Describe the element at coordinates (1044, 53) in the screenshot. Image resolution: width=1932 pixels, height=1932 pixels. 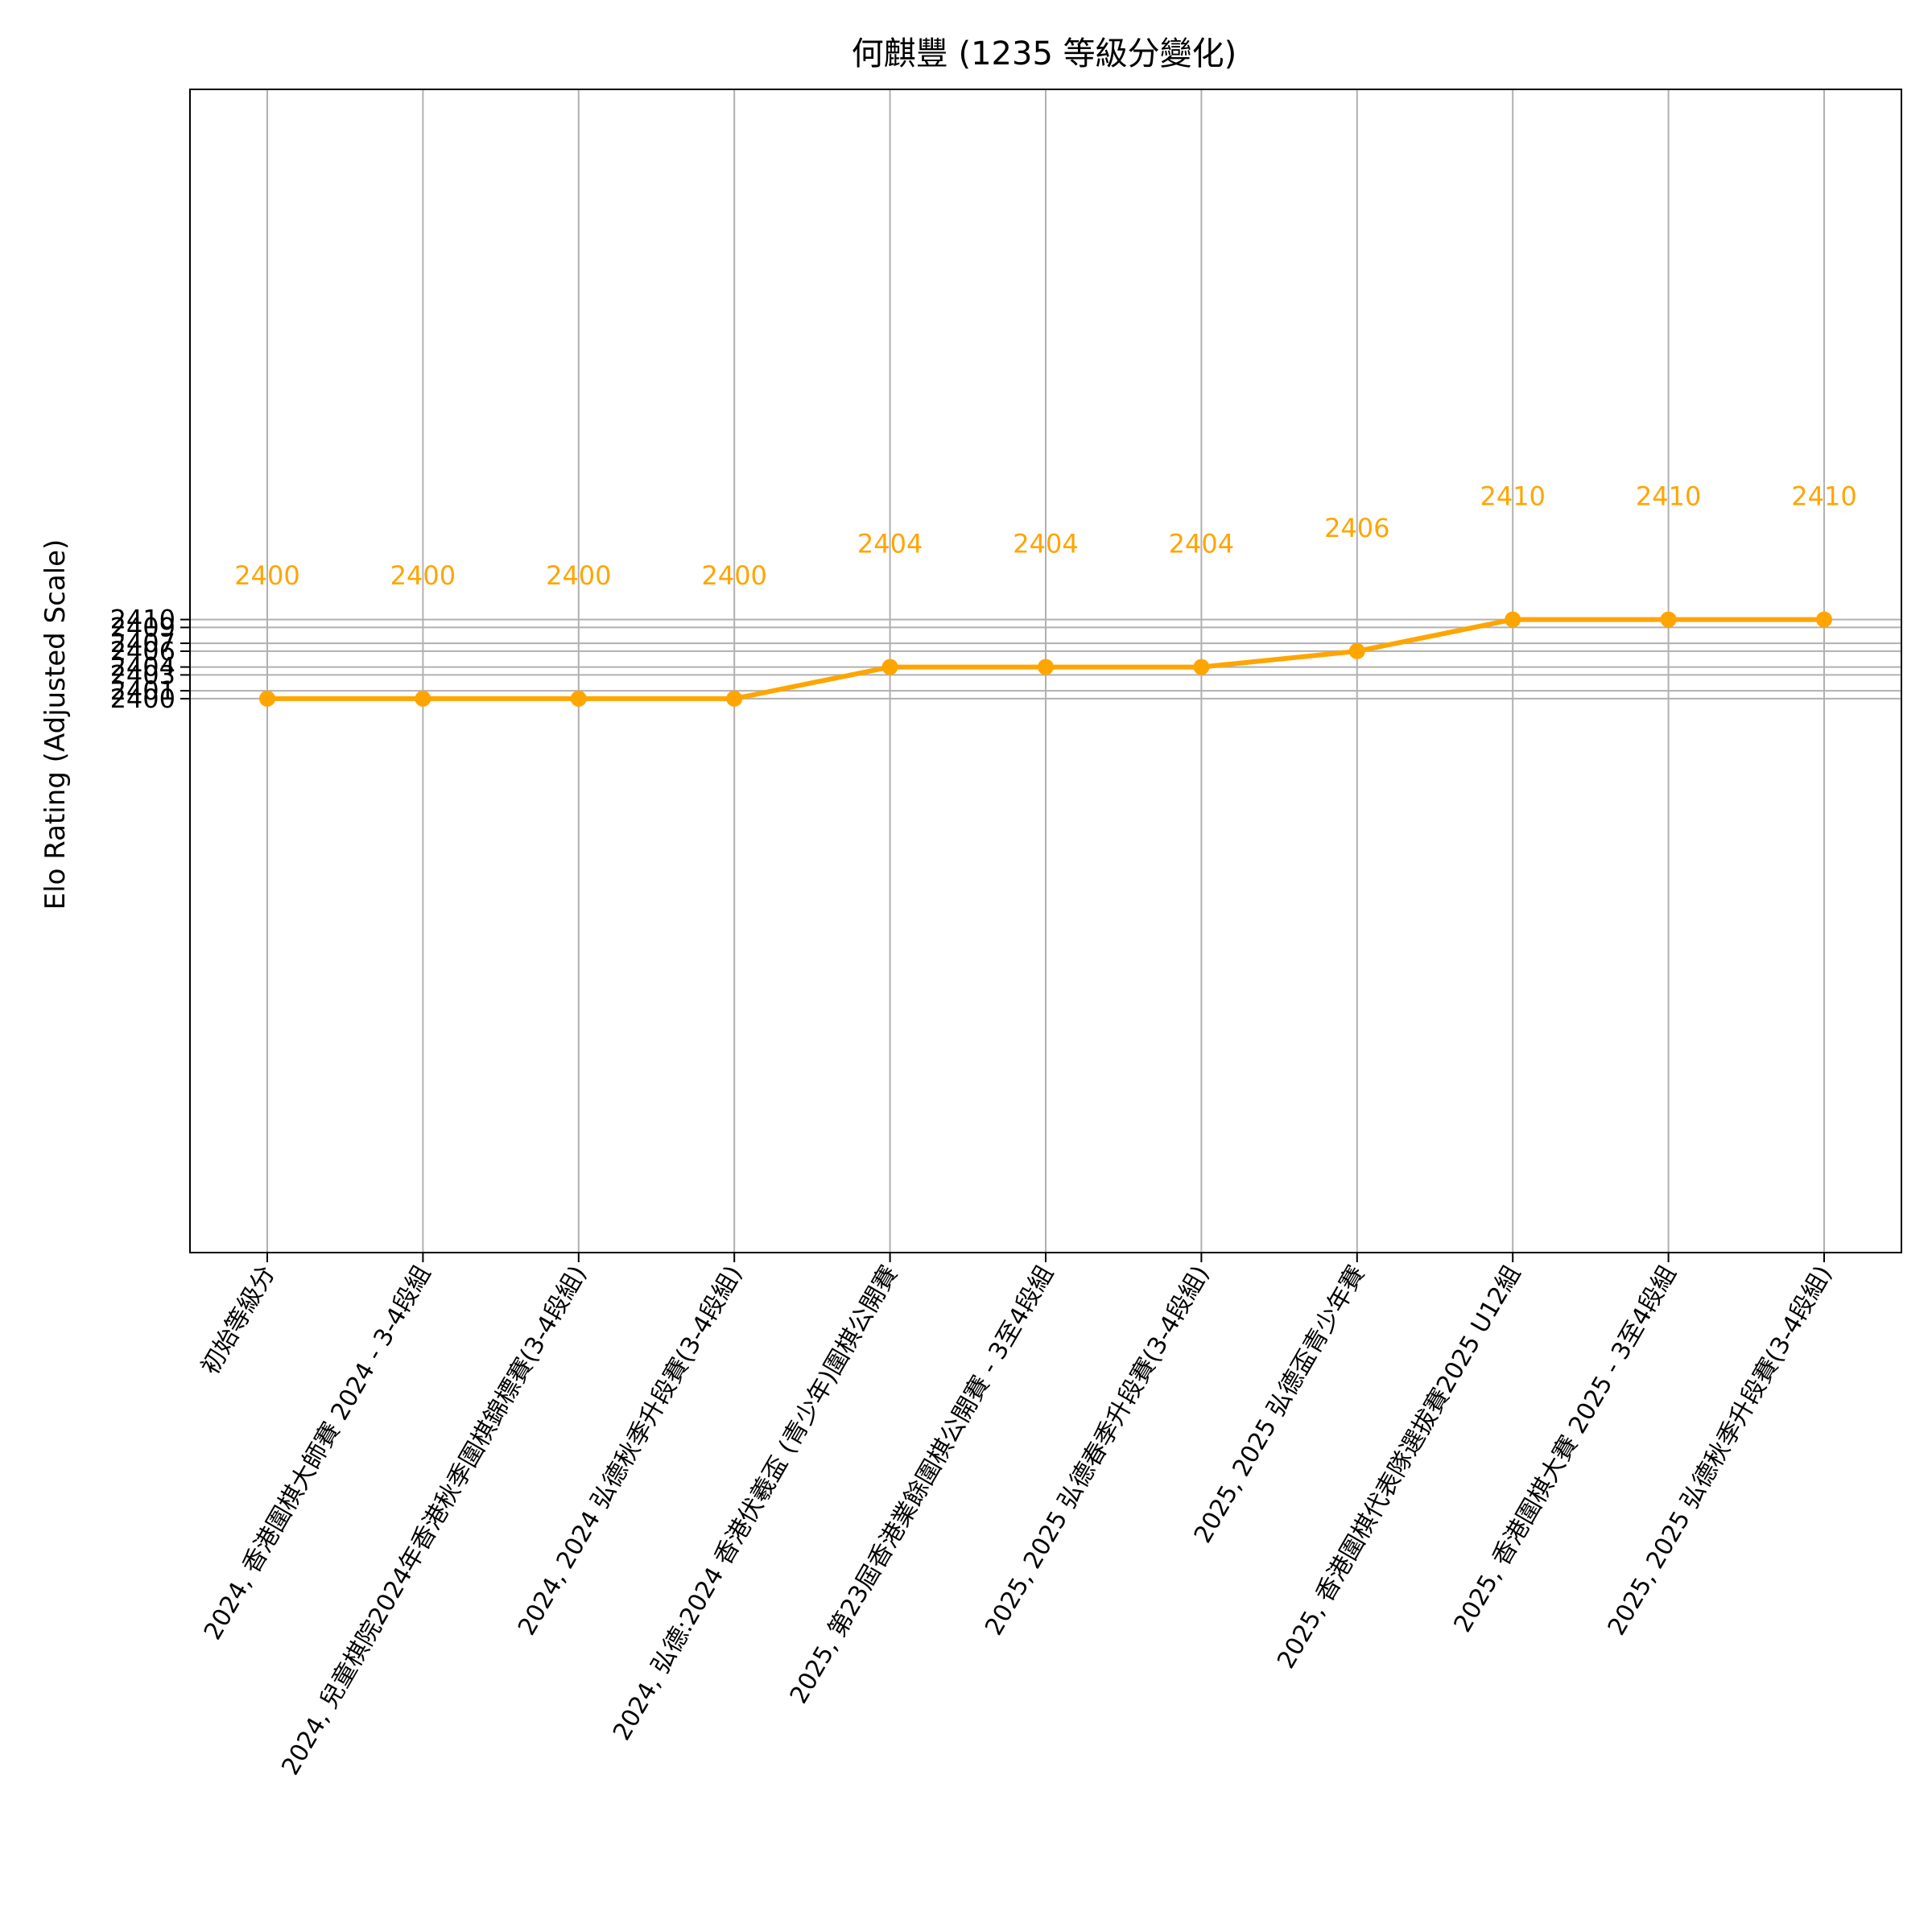
I see `chart-title: 何麒豐 (1235 等級分變化)` at that location.